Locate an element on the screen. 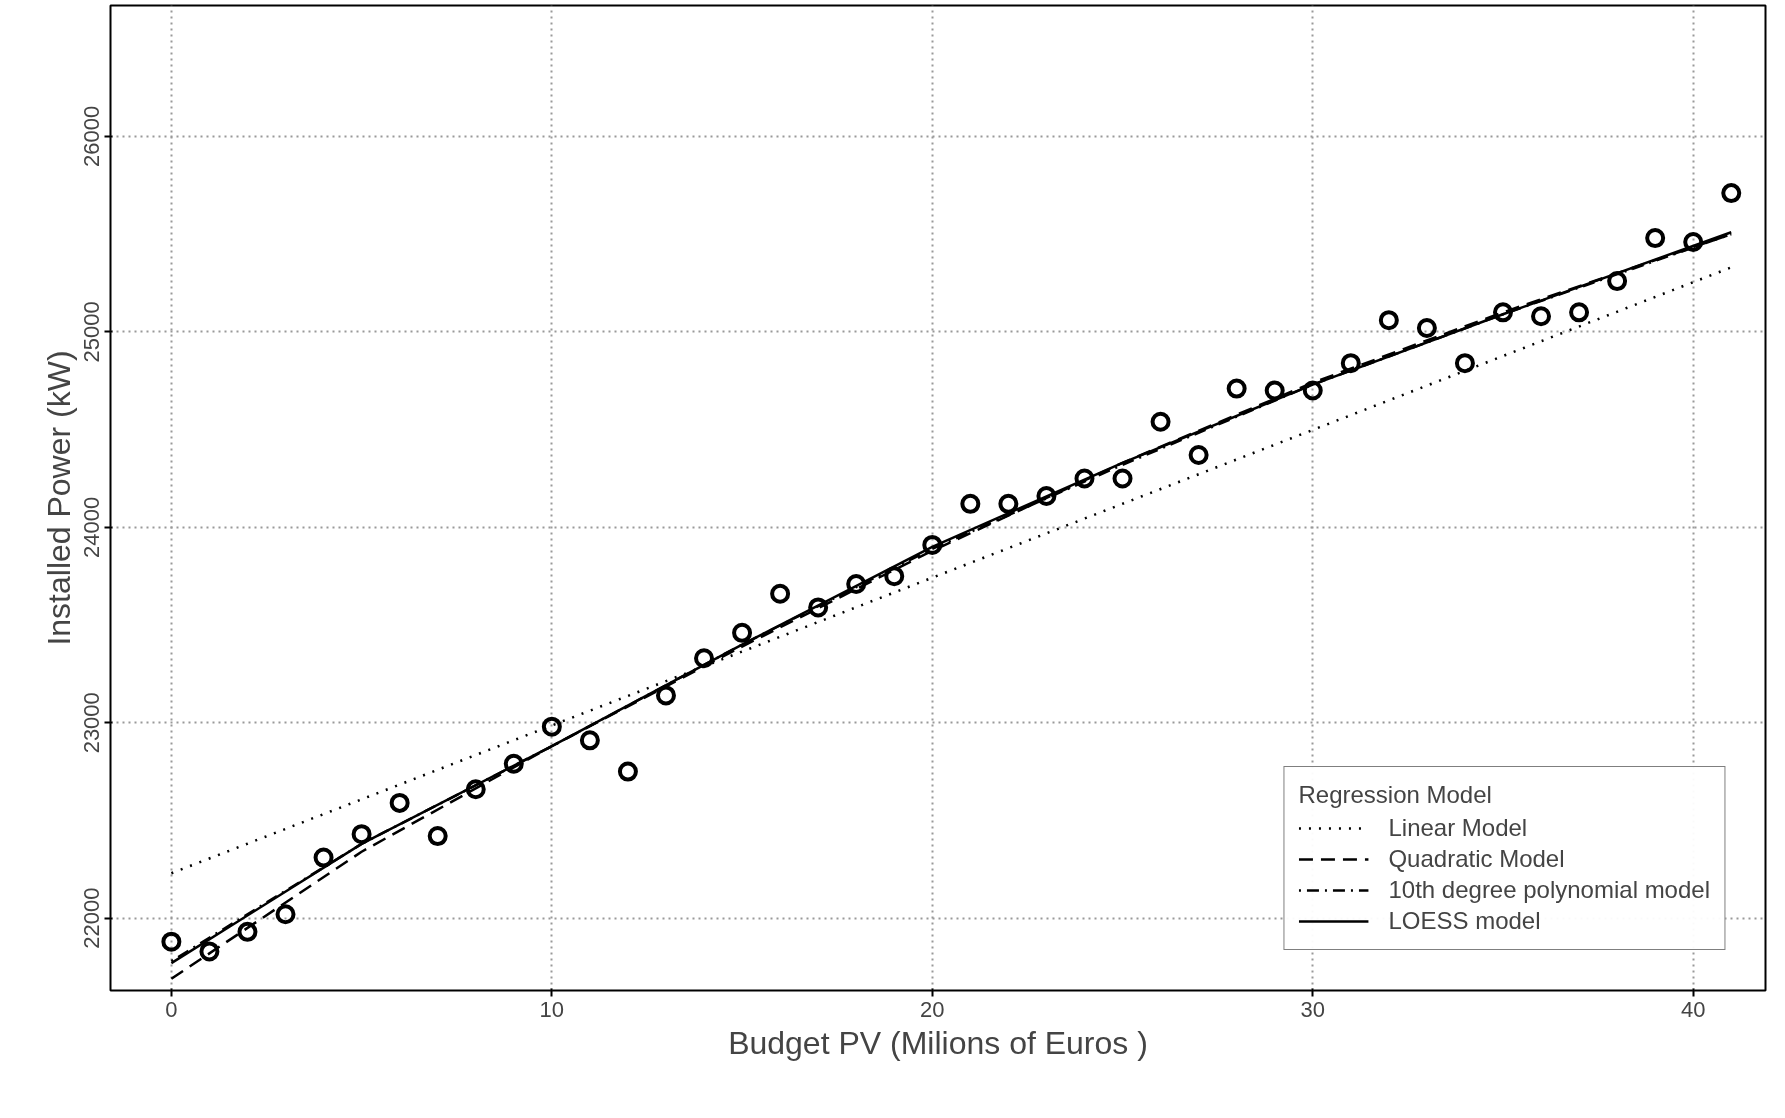  y-tick-label: 23000 is located at coordinates (92, 723).